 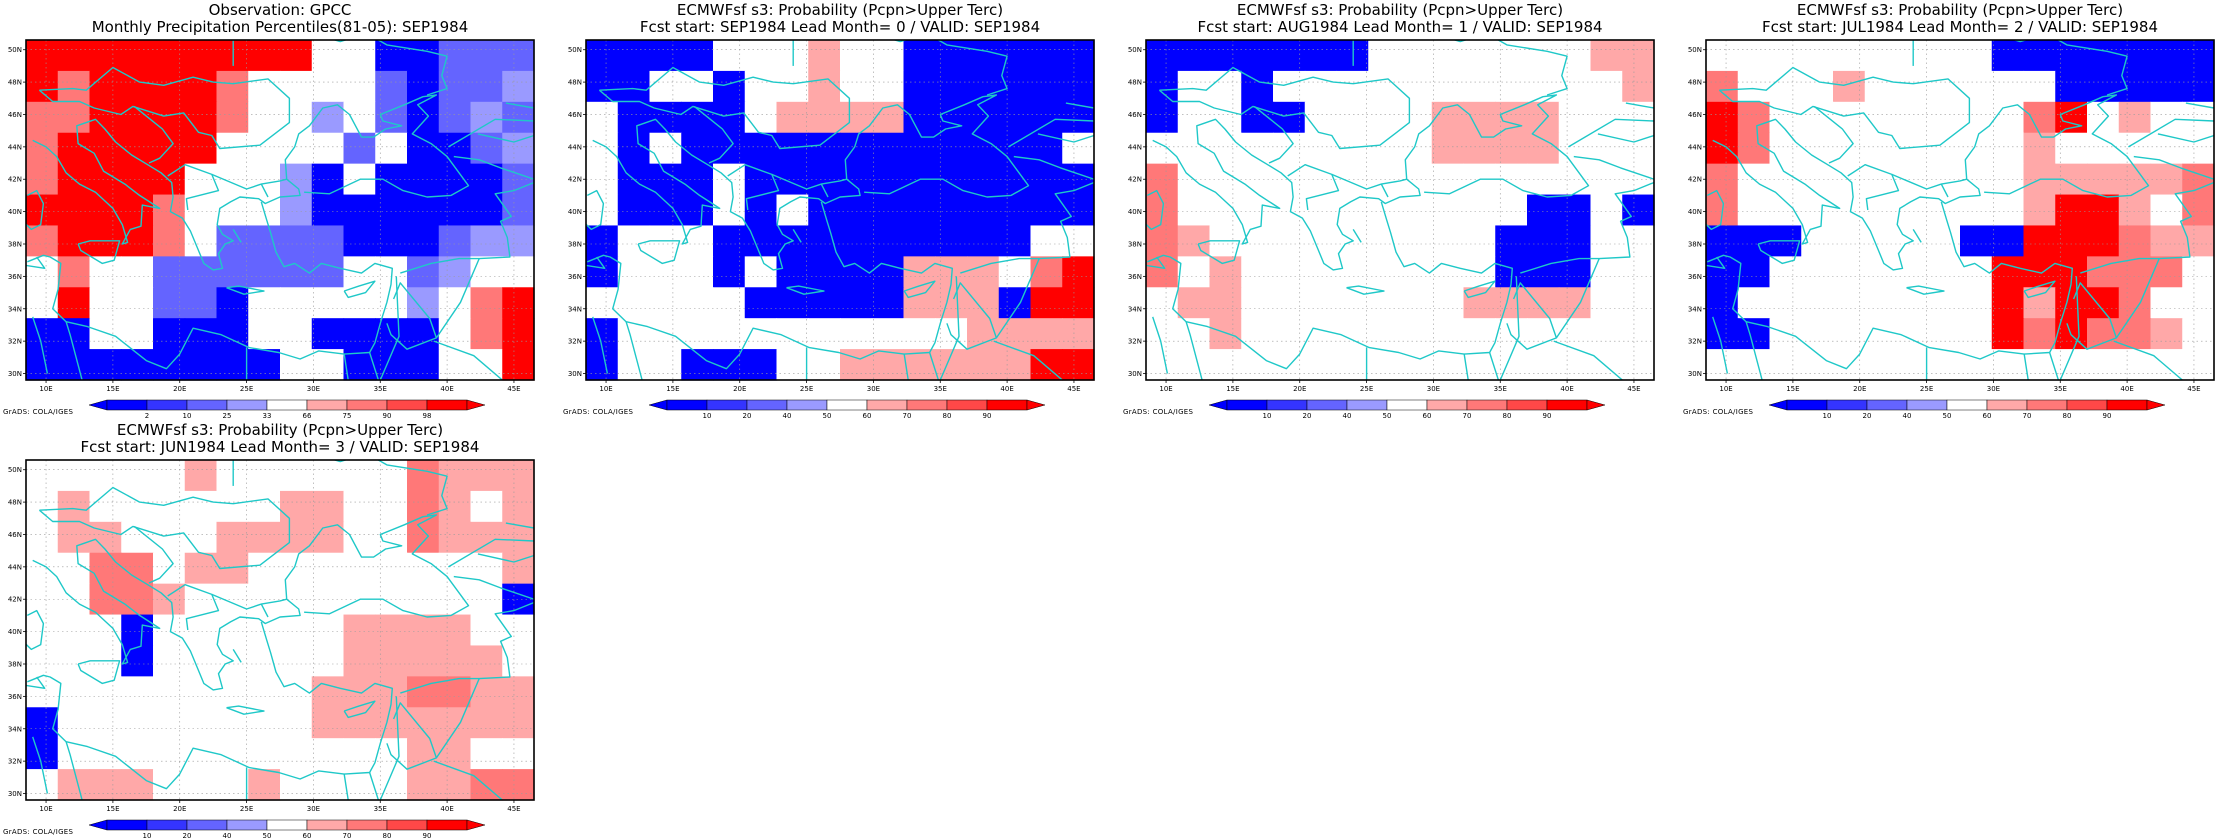 I want to click on lat-tick-label: 42N, so click(x=15, y=180).